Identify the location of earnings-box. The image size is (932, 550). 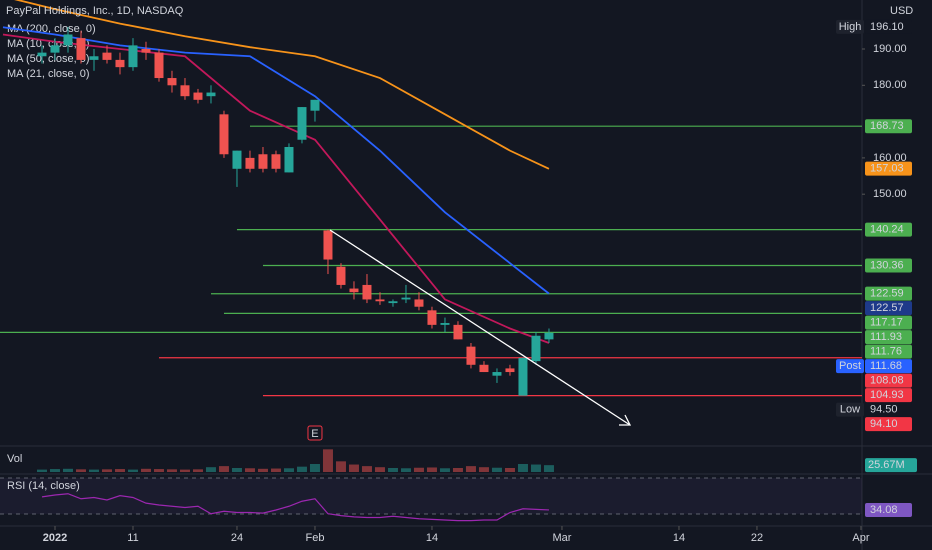
(315, 433).